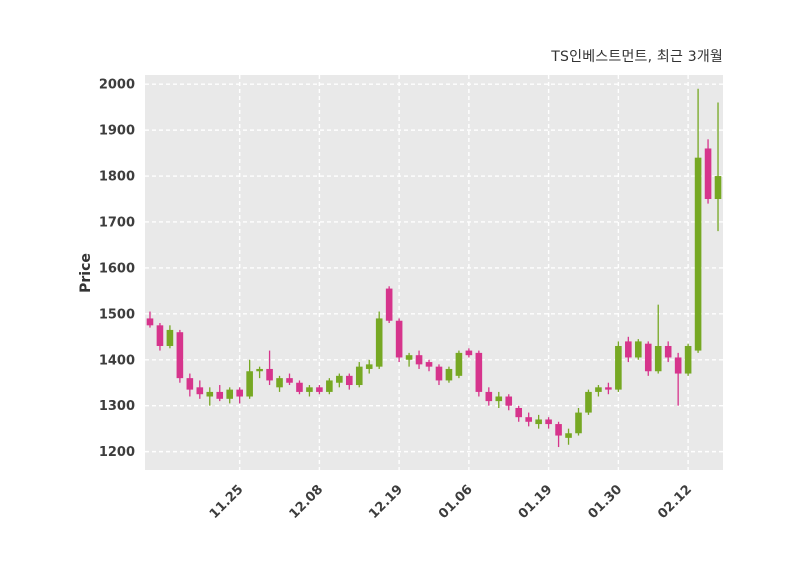 The width and height of the screenshot is (800, 575). Describe the element at coordinates (117, 85) in the screenshot. I see `y-tick-label: 2000` at that location.